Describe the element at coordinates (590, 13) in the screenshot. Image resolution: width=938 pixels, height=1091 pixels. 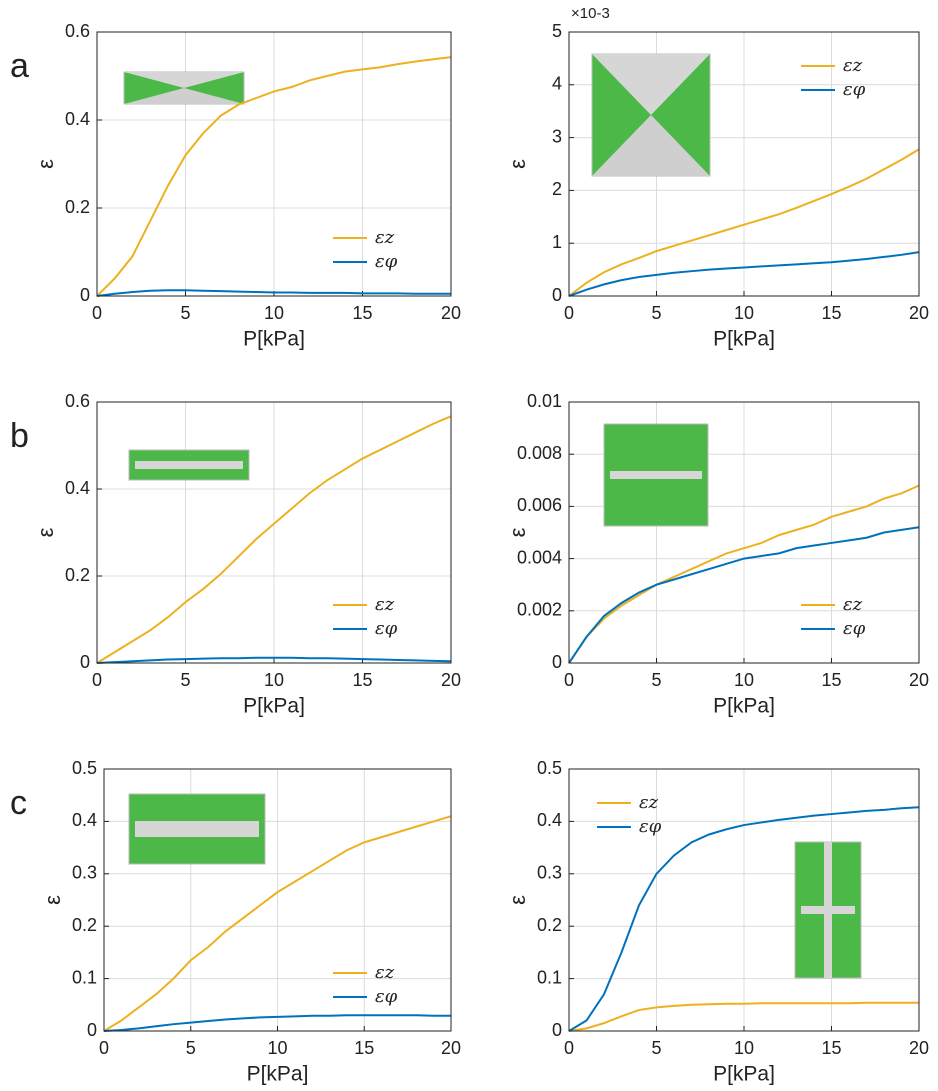
I see `y-multiplier: ×10-3` at that location.